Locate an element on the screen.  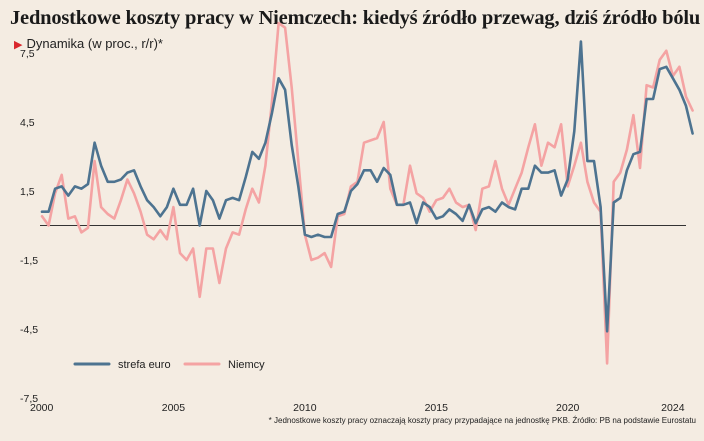
chart-legend: strefa euro Niemcy is located at coordinates (169, 365).